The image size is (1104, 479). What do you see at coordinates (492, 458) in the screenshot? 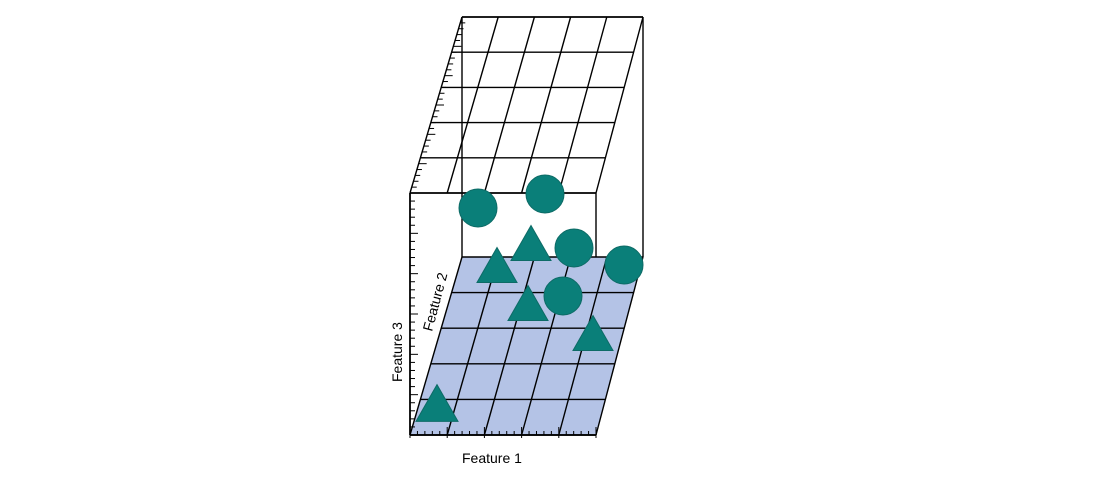
I see `feature1-label: Feature 1` at bounding box center [492, 458].